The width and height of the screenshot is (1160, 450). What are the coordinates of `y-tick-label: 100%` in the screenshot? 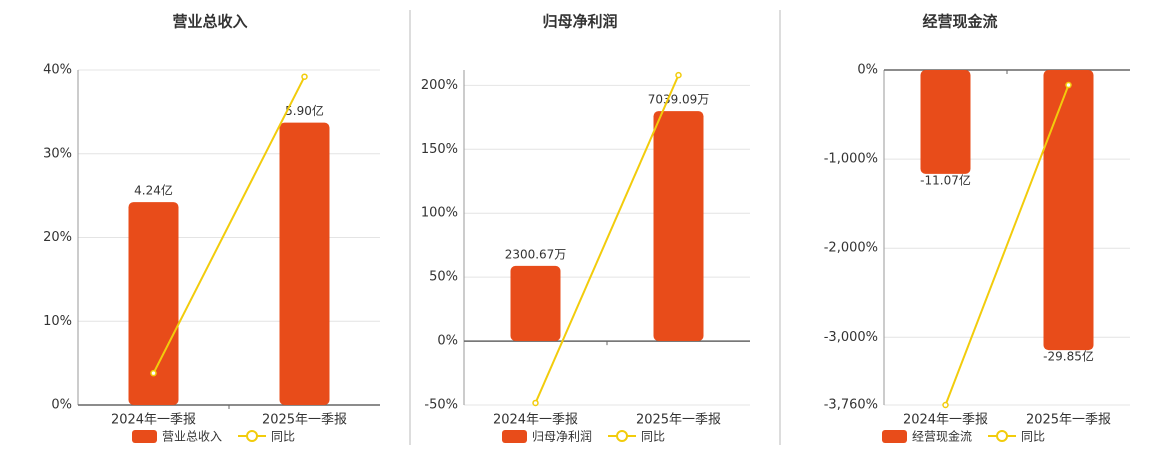 It's located at (439, 213).